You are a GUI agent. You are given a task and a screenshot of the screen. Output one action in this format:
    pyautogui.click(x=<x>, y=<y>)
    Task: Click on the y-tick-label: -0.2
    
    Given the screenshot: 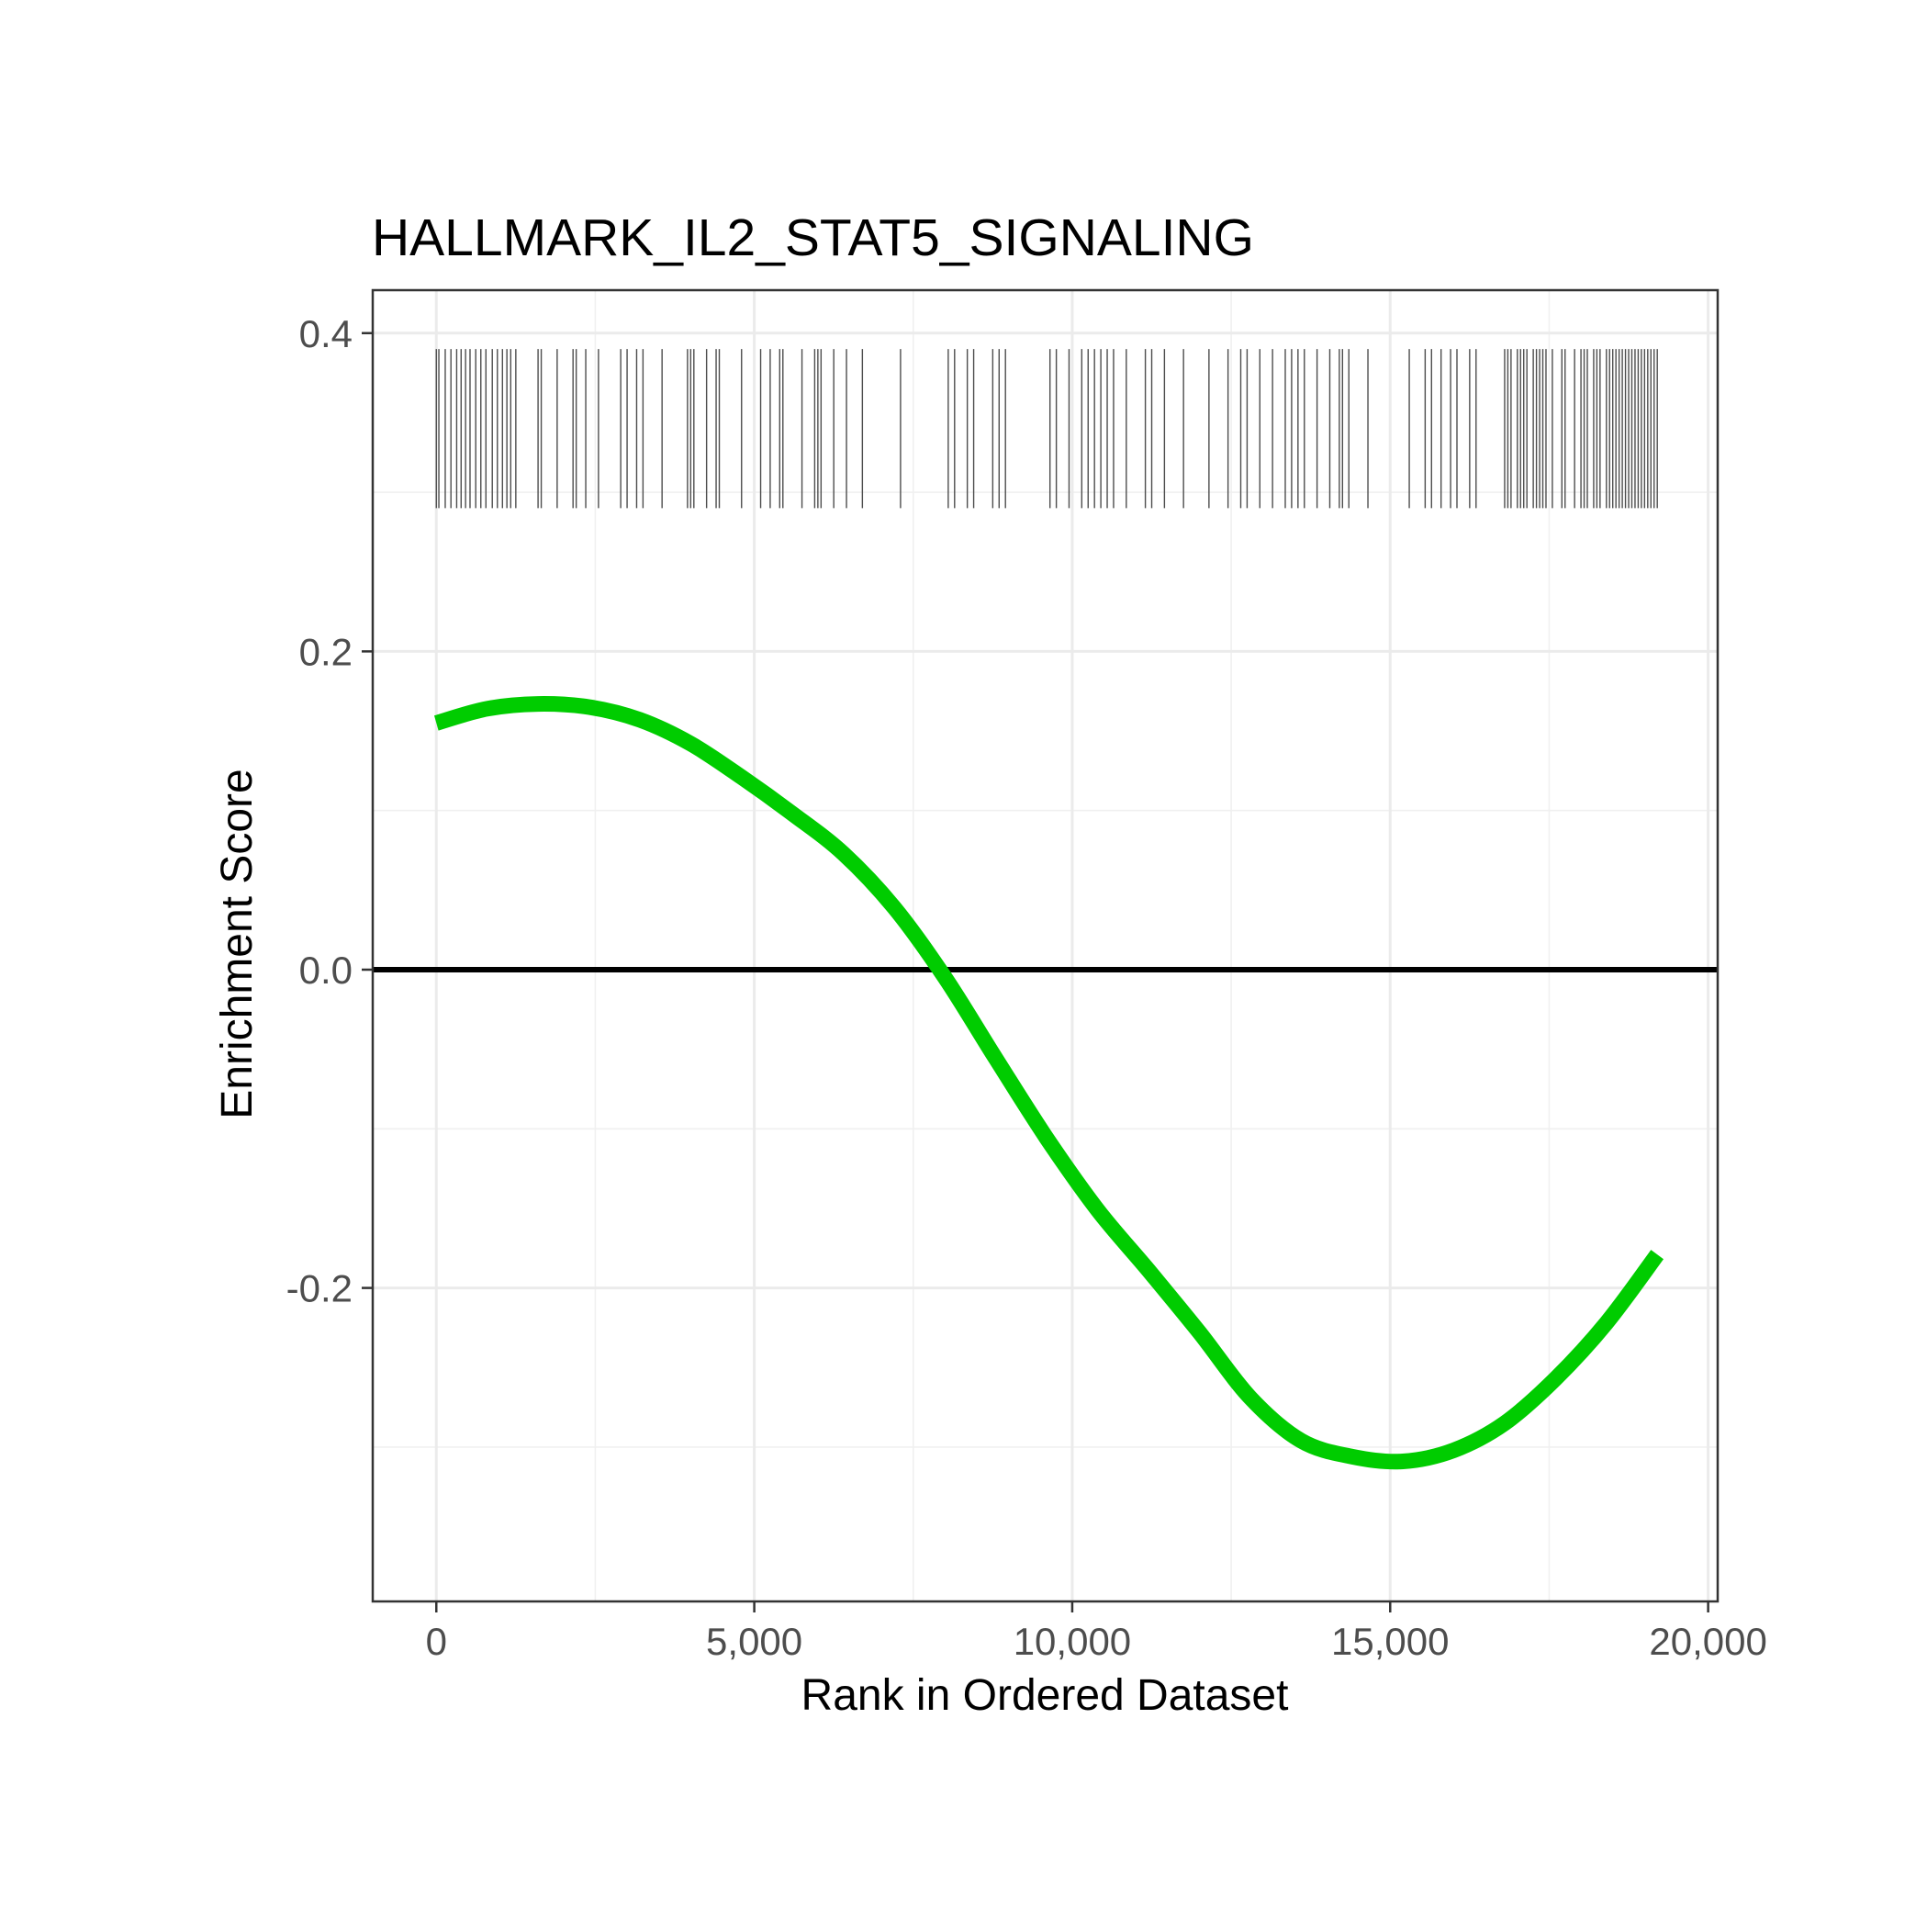 What is the action you would take?
    pyautogui.click(x=320, y=1288)
    